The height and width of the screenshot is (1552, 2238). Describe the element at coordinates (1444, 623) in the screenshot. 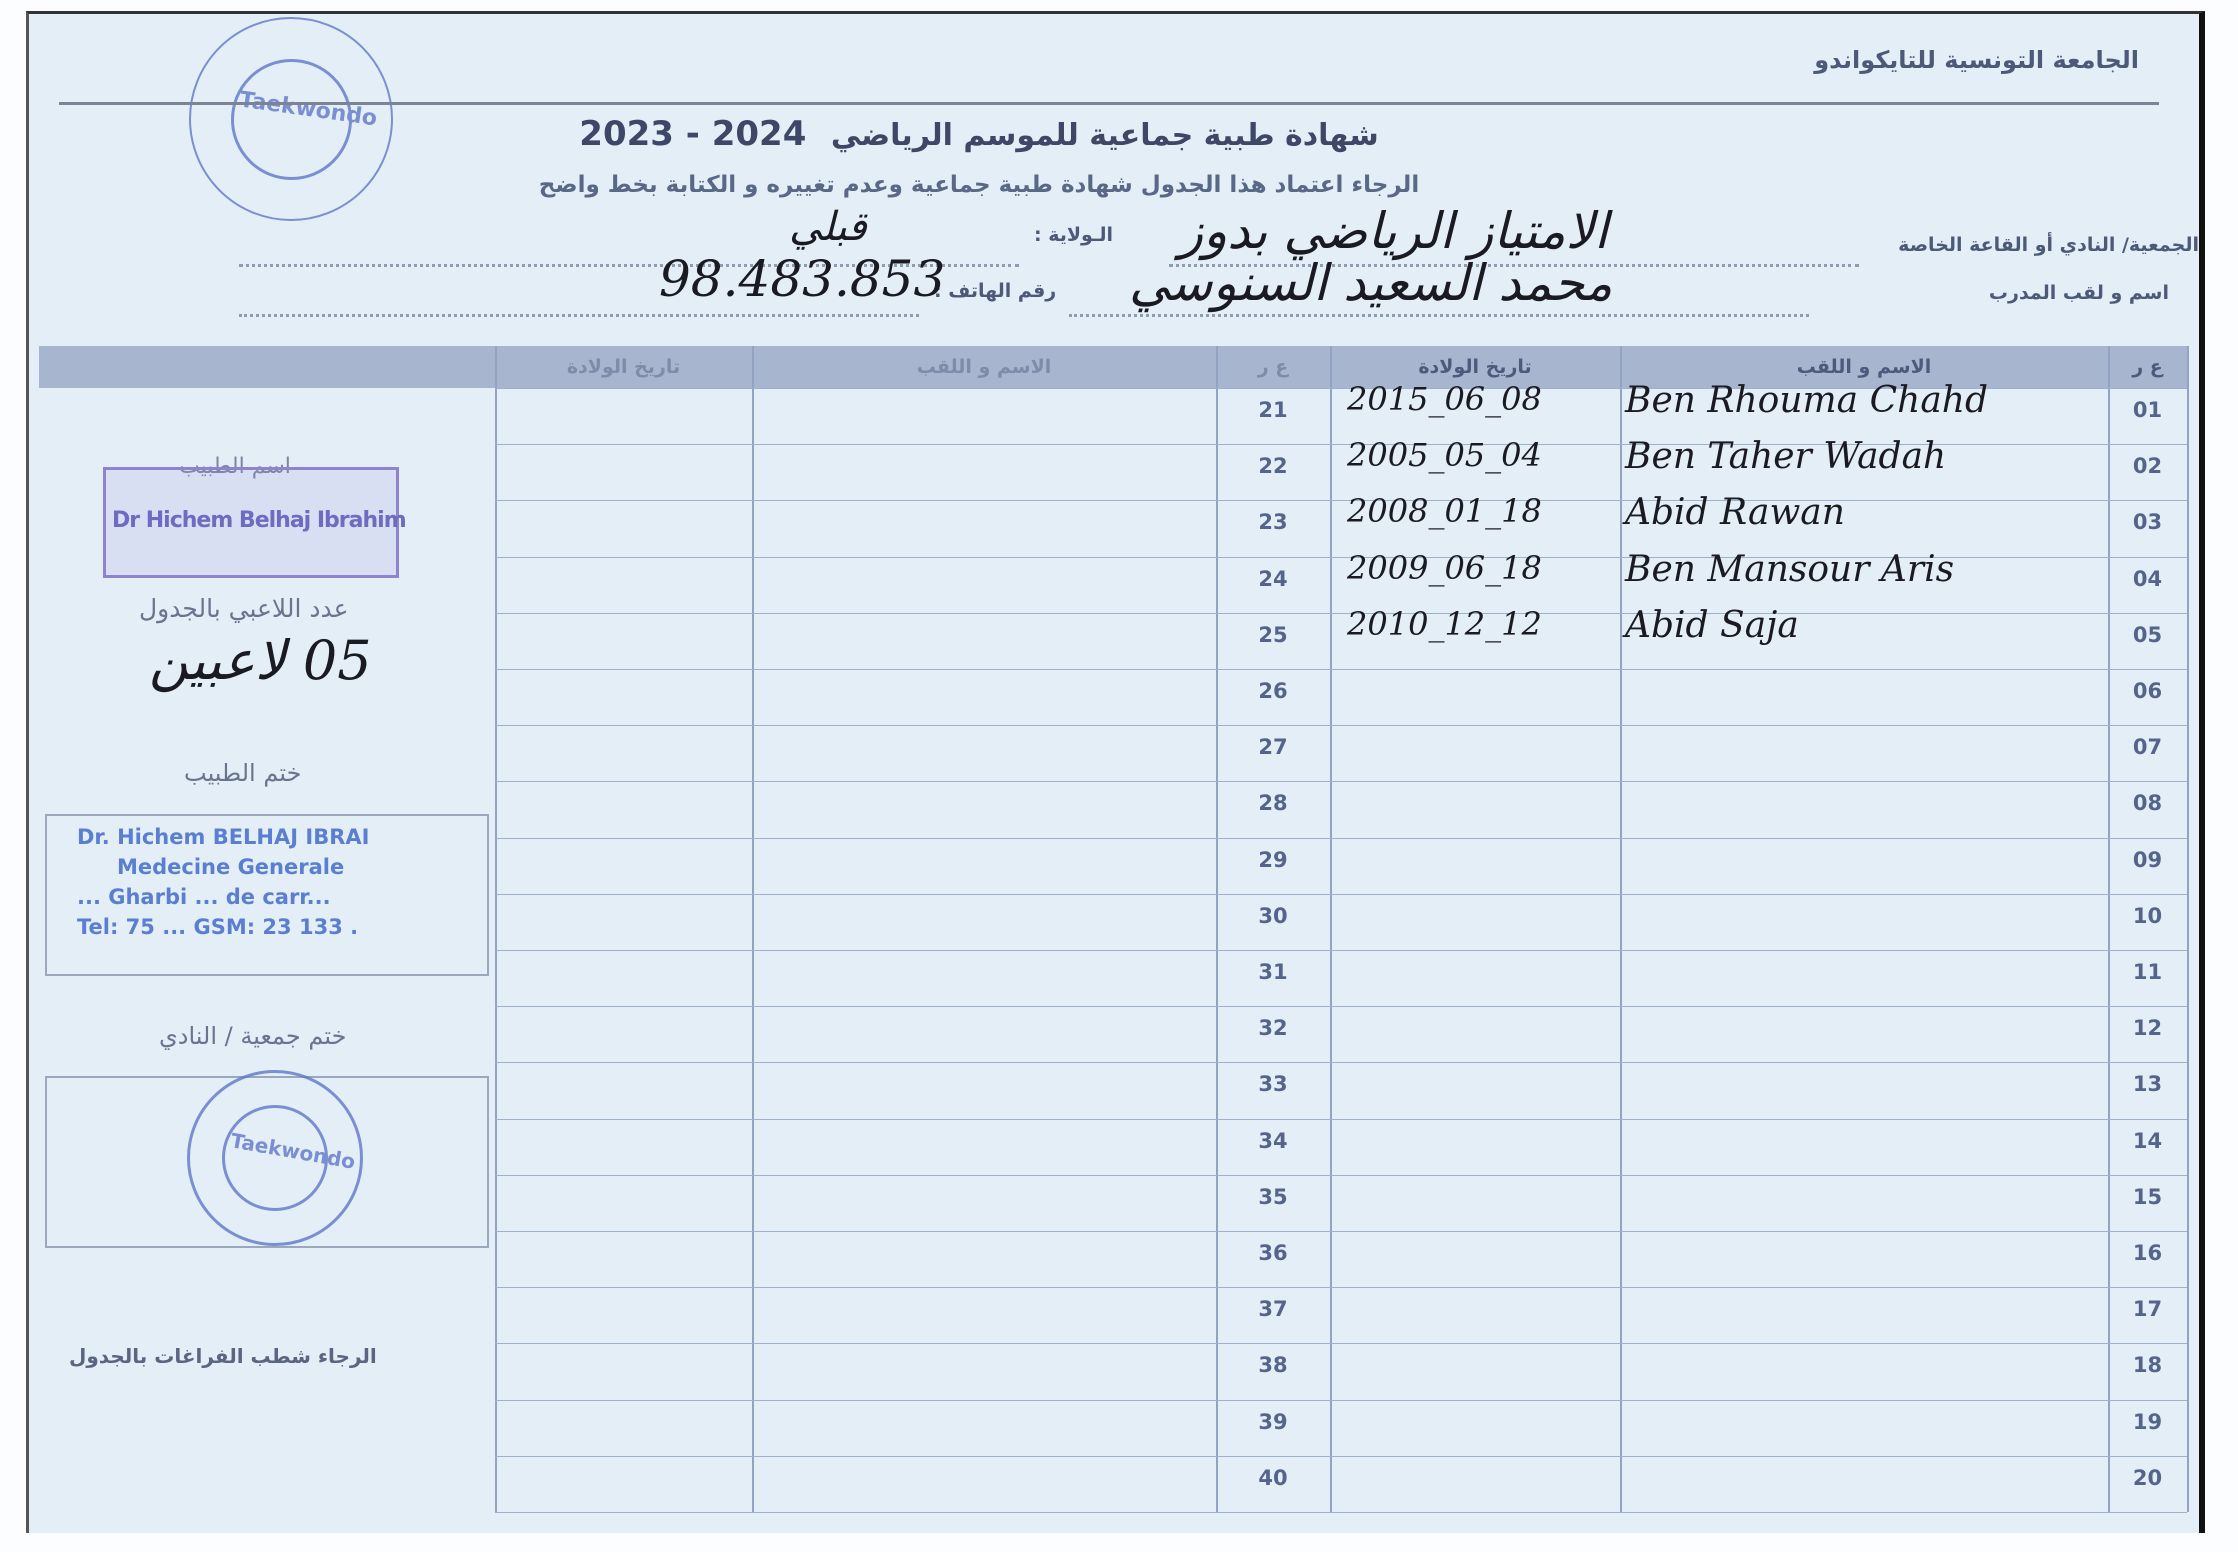

I see `player-birth-date: 2010_12_12` at that location.